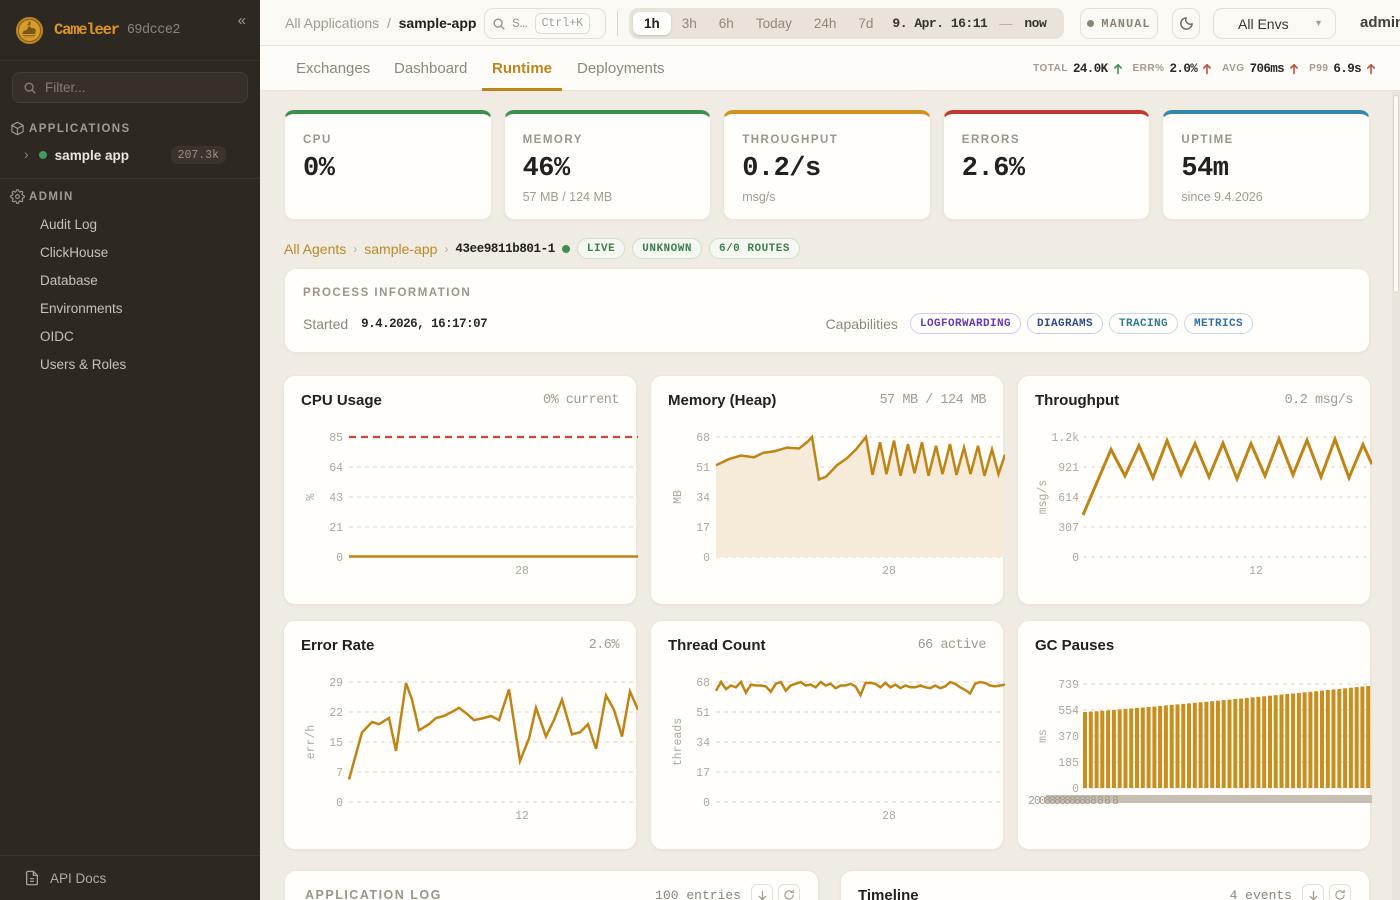 This screenshot has width=1400, height=900. What do you see at coordinates (336, 468) in the screenshot?
I see `svg-text: 64` at bounding box center [336, 468].